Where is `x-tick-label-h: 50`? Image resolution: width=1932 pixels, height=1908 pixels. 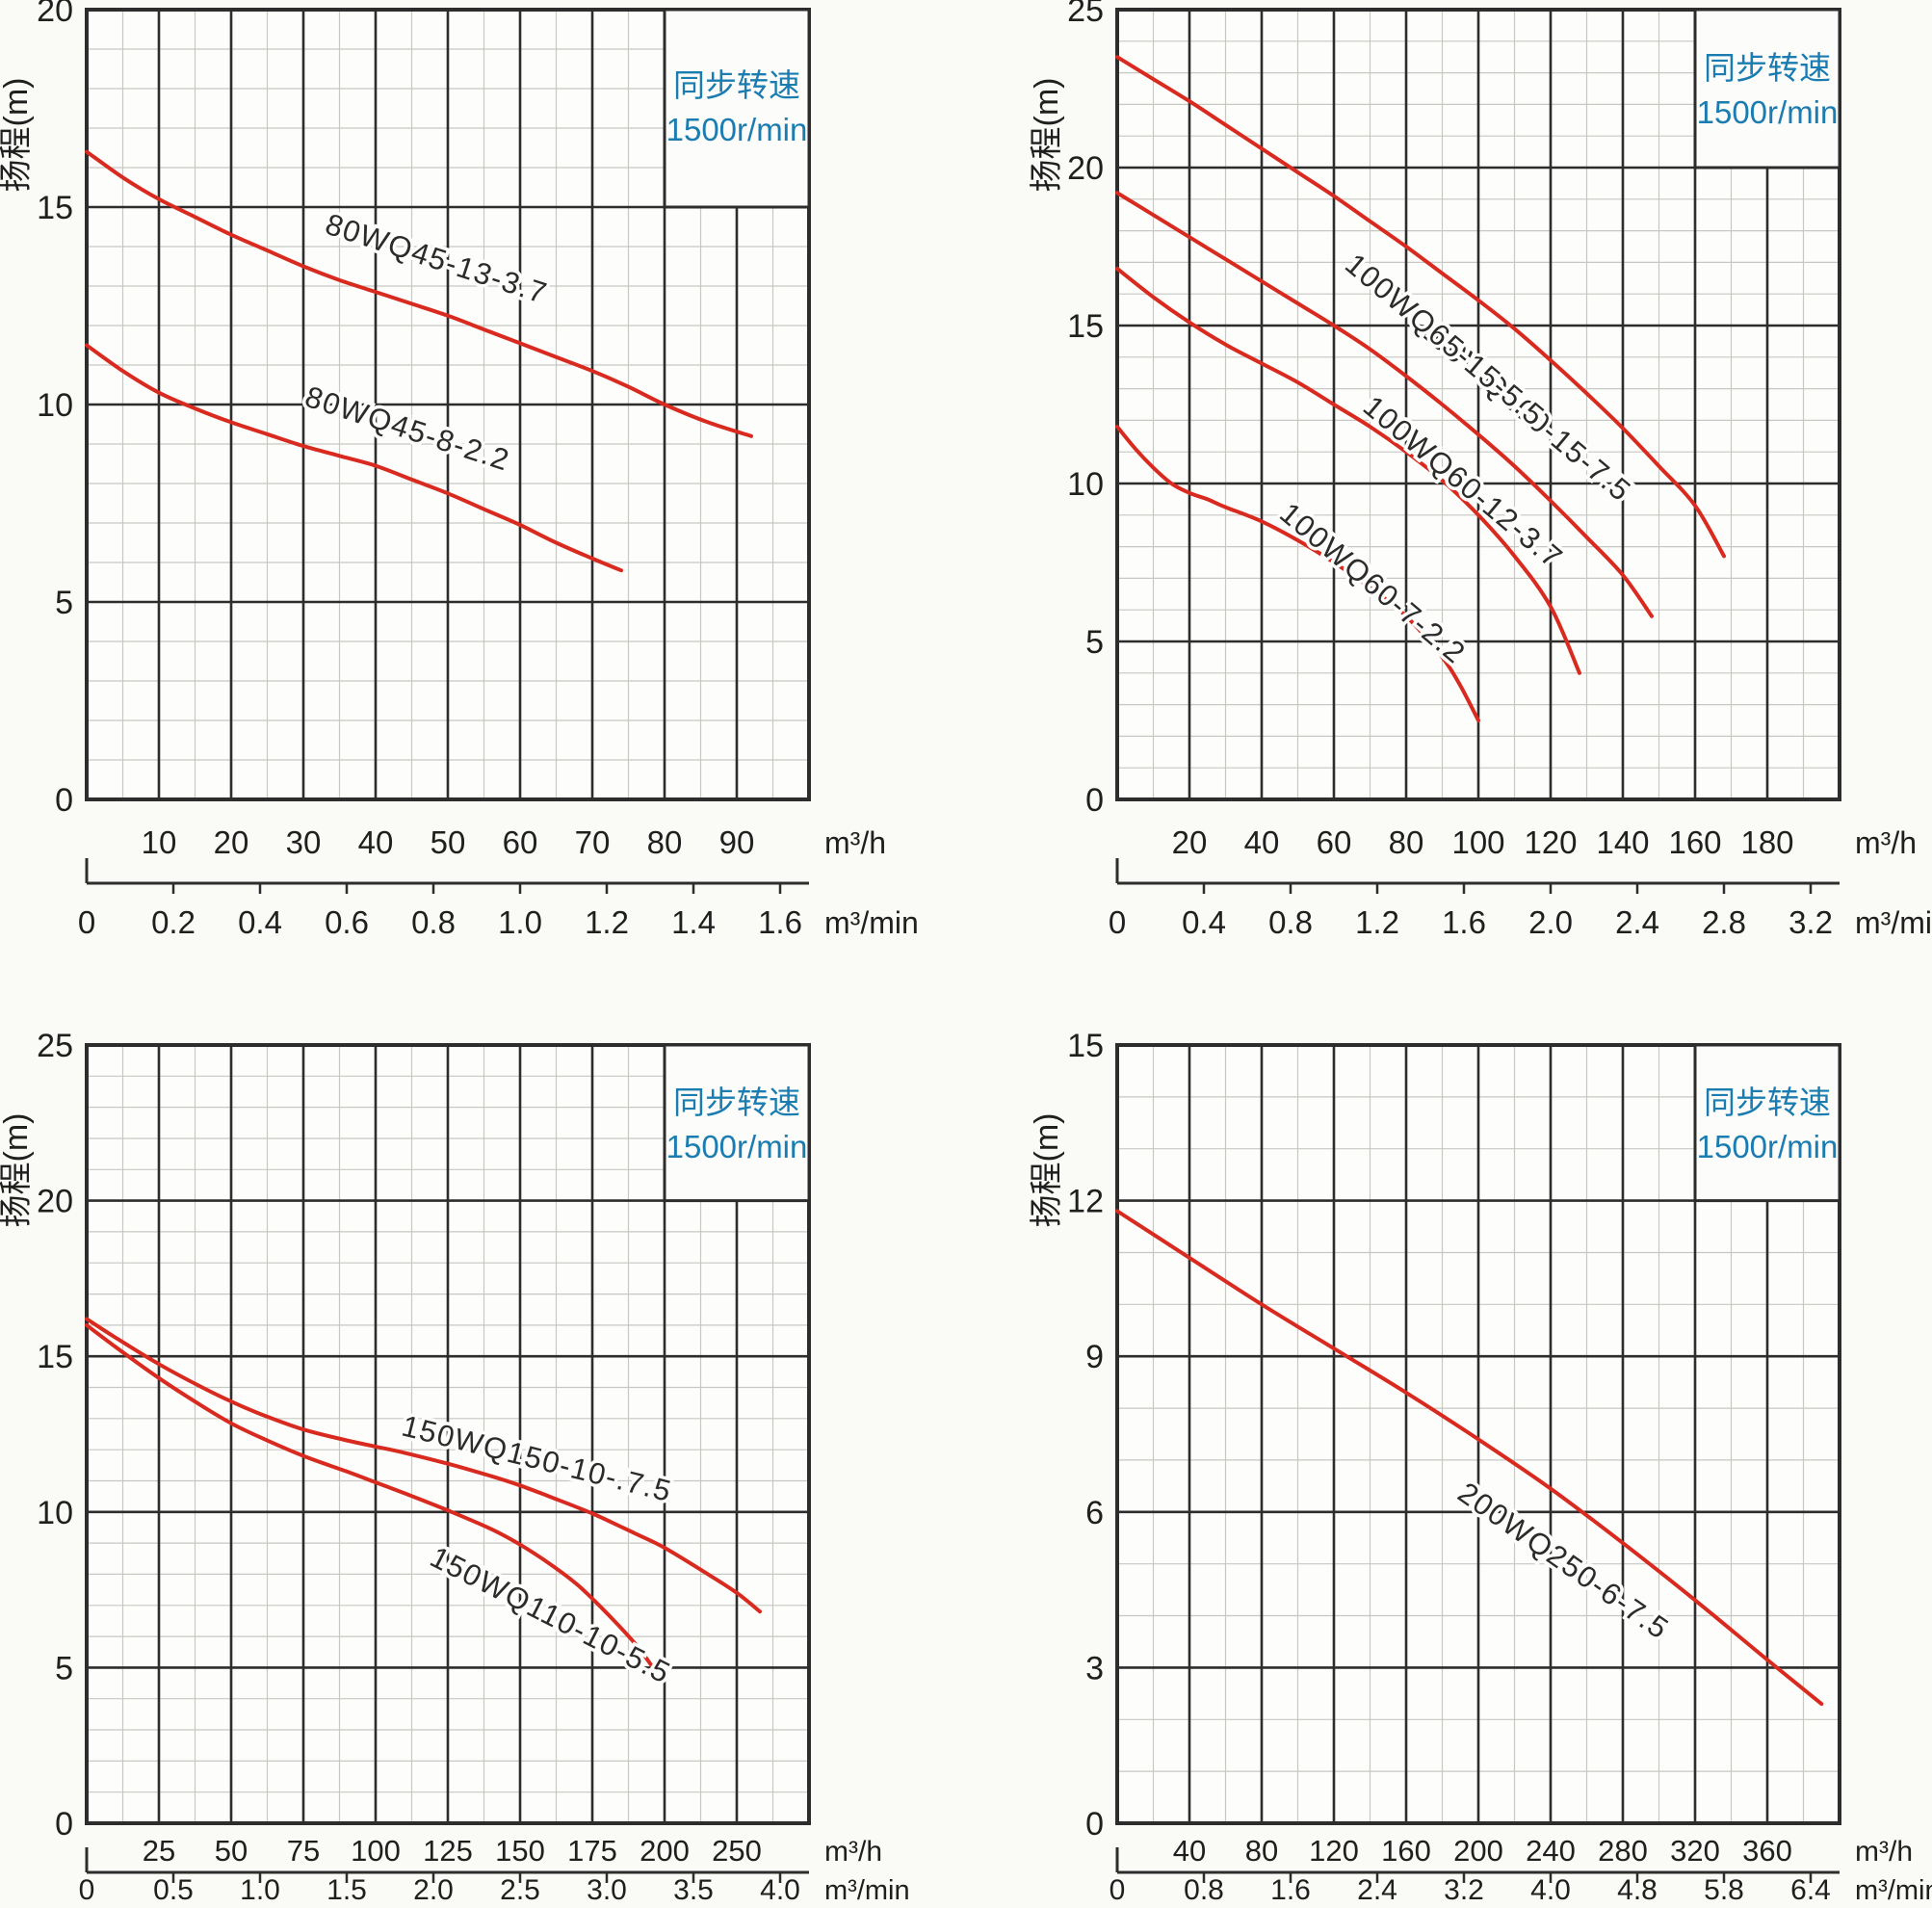 x-tick-label-h: 50 is located at coordinates (231, 1851).